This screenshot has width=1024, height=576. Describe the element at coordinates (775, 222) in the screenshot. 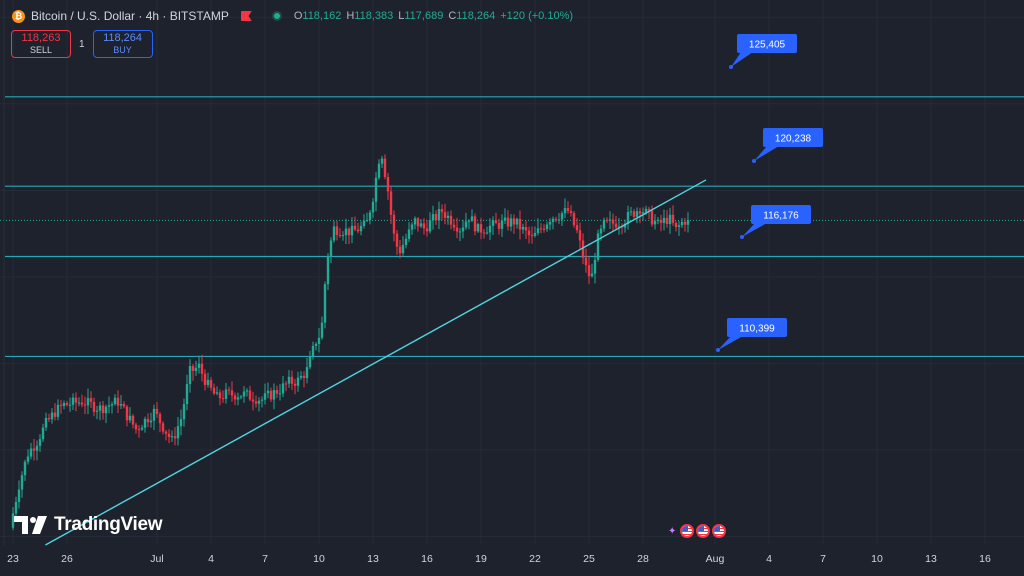

I see `level-label: 116,176` at that location.